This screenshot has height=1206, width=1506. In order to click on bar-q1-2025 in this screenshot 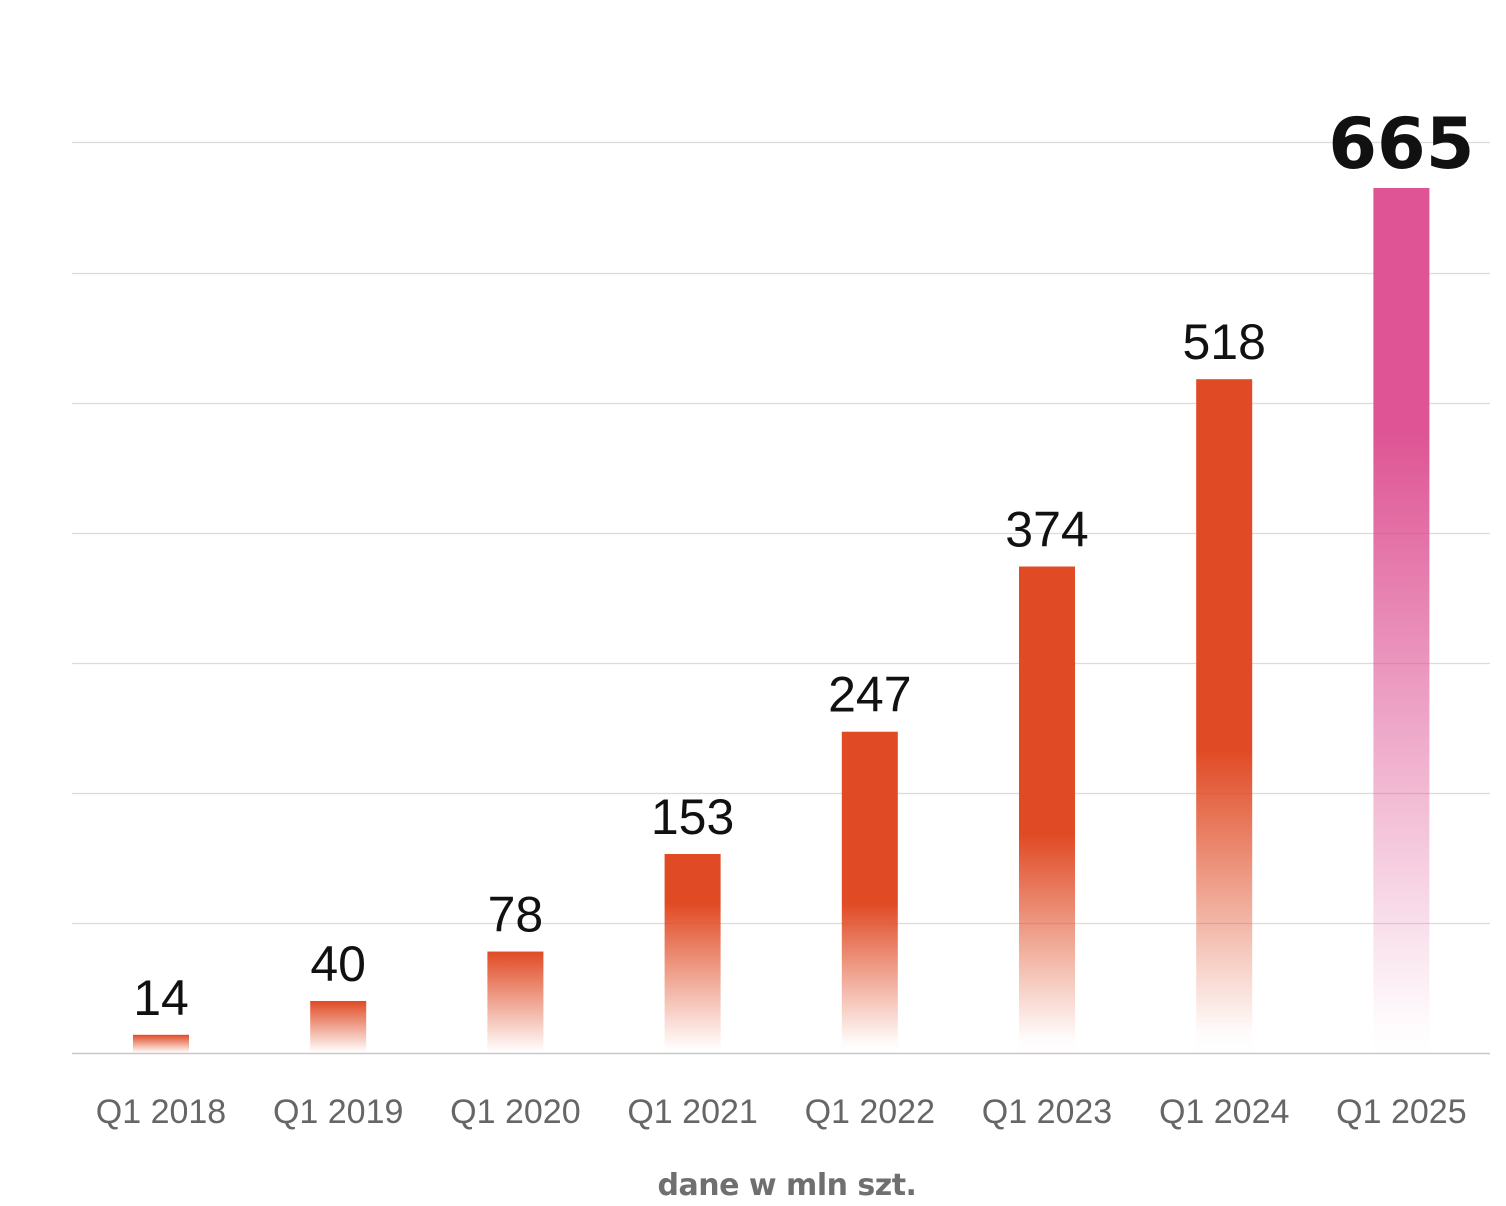, I will do `click(1401, 620)`.